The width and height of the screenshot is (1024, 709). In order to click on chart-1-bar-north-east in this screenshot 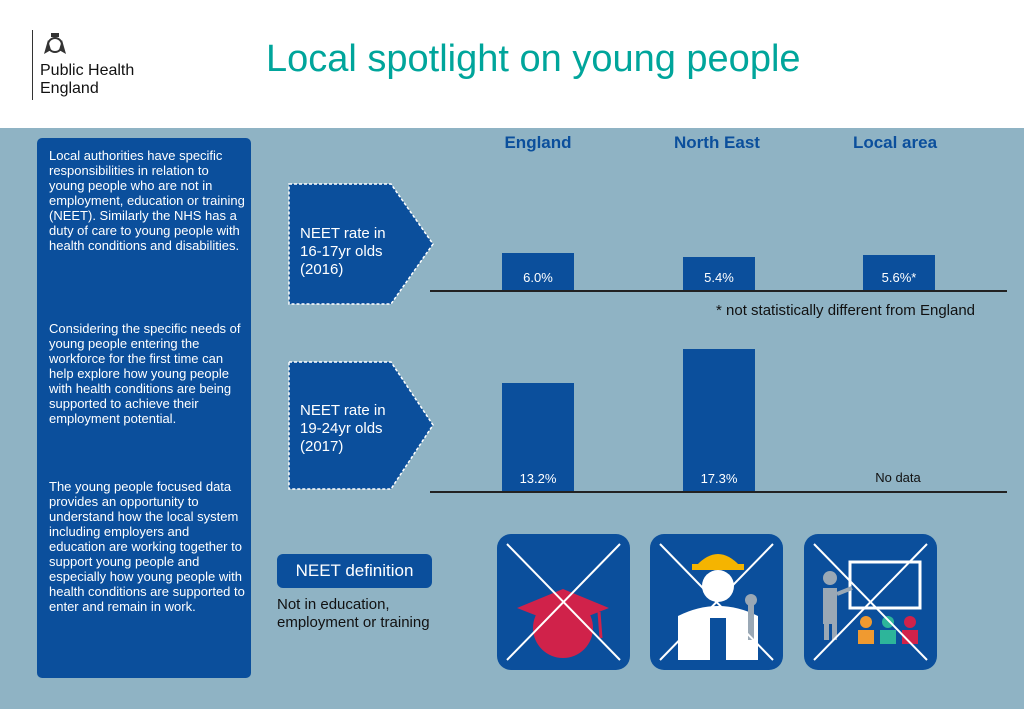, I will do `click(719, 273)`.